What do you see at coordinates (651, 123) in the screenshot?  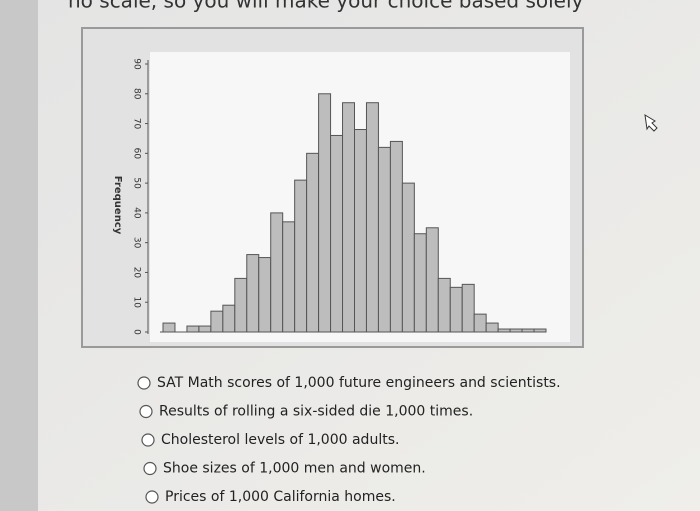 I see `cursor` at bounding box center [651, 123].